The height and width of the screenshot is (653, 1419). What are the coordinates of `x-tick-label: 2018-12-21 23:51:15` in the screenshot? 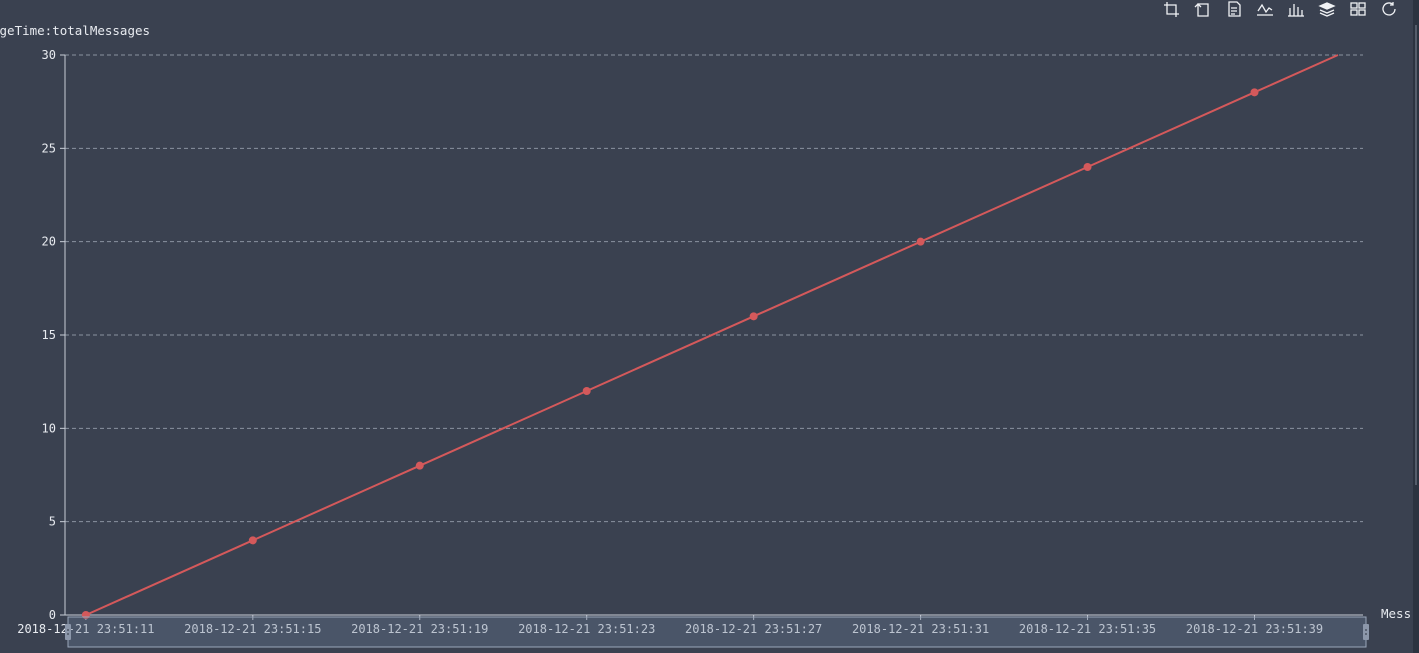 It's located at (252, 629).